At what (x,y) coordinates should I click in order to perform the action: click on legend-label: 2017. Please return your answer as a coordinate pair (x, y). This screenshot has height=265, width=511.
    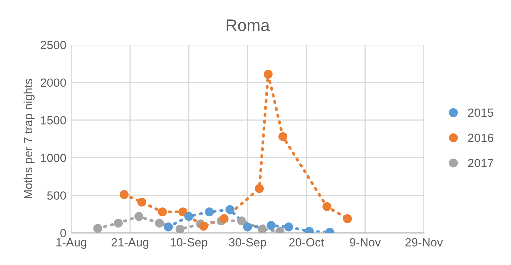
    Looking at the image, I should click on (481, 163).